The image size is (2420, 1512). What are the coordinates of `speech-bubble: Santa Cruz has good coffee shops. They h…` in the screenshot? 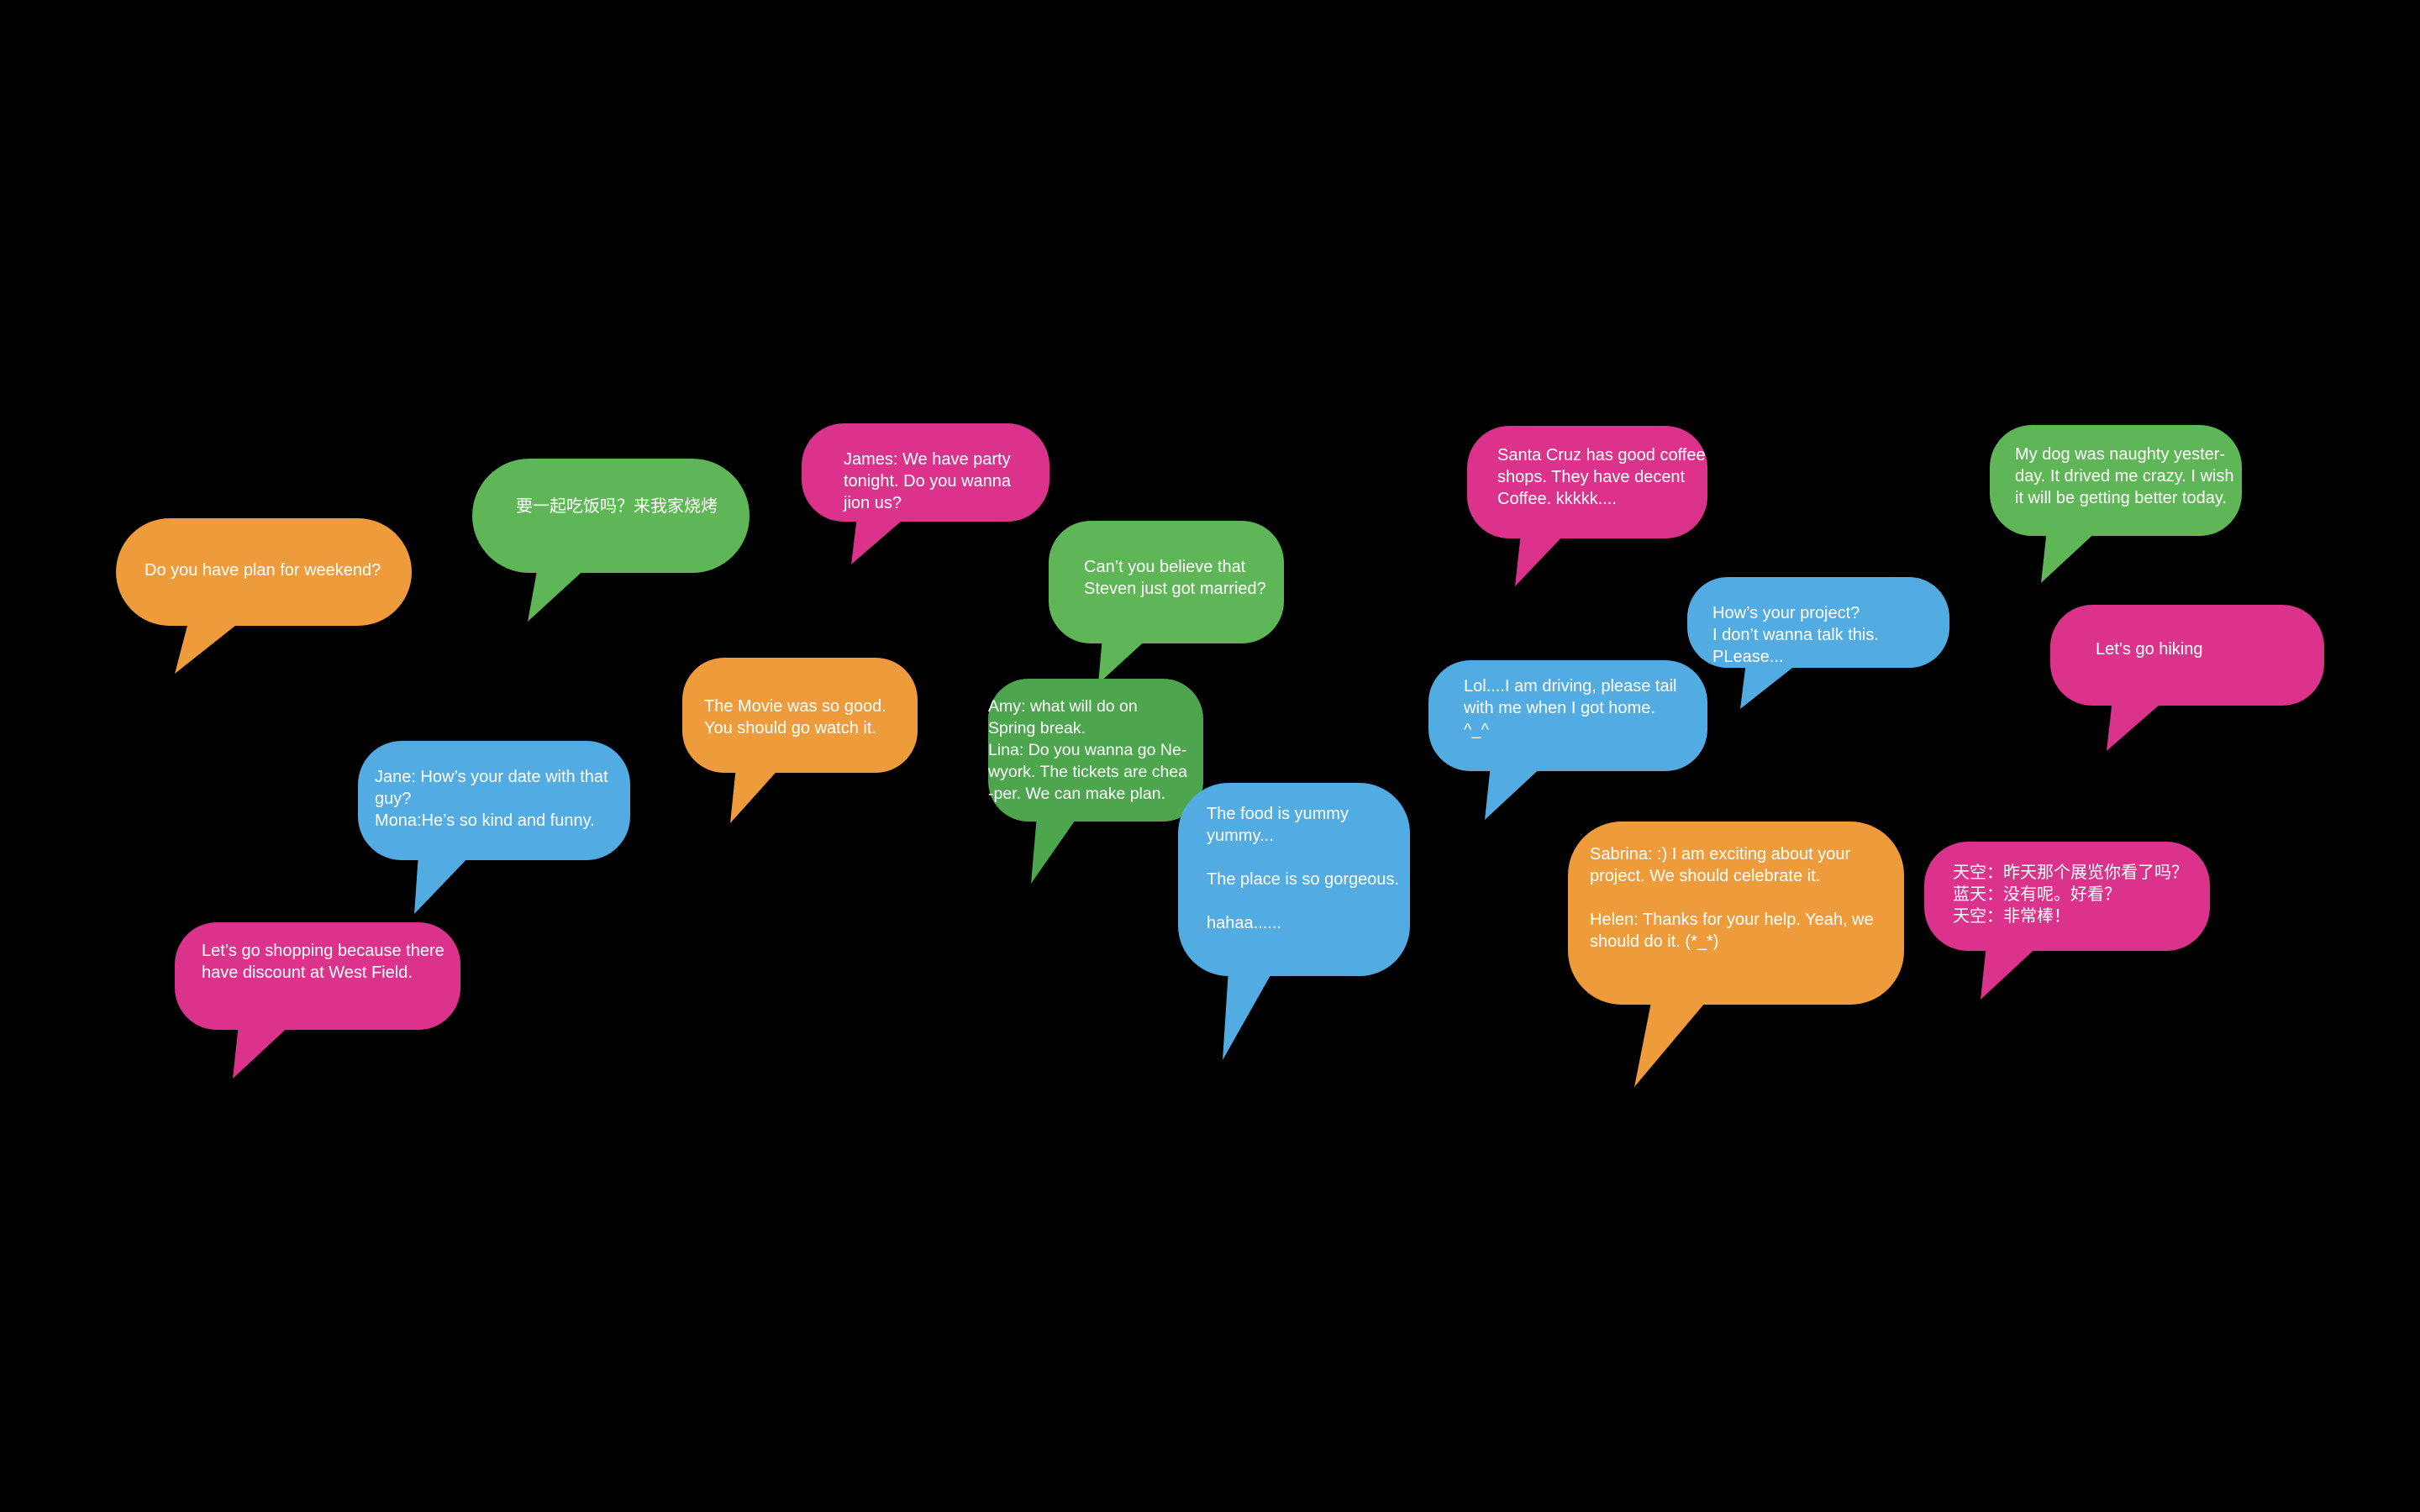 It's located at (1587, 482).